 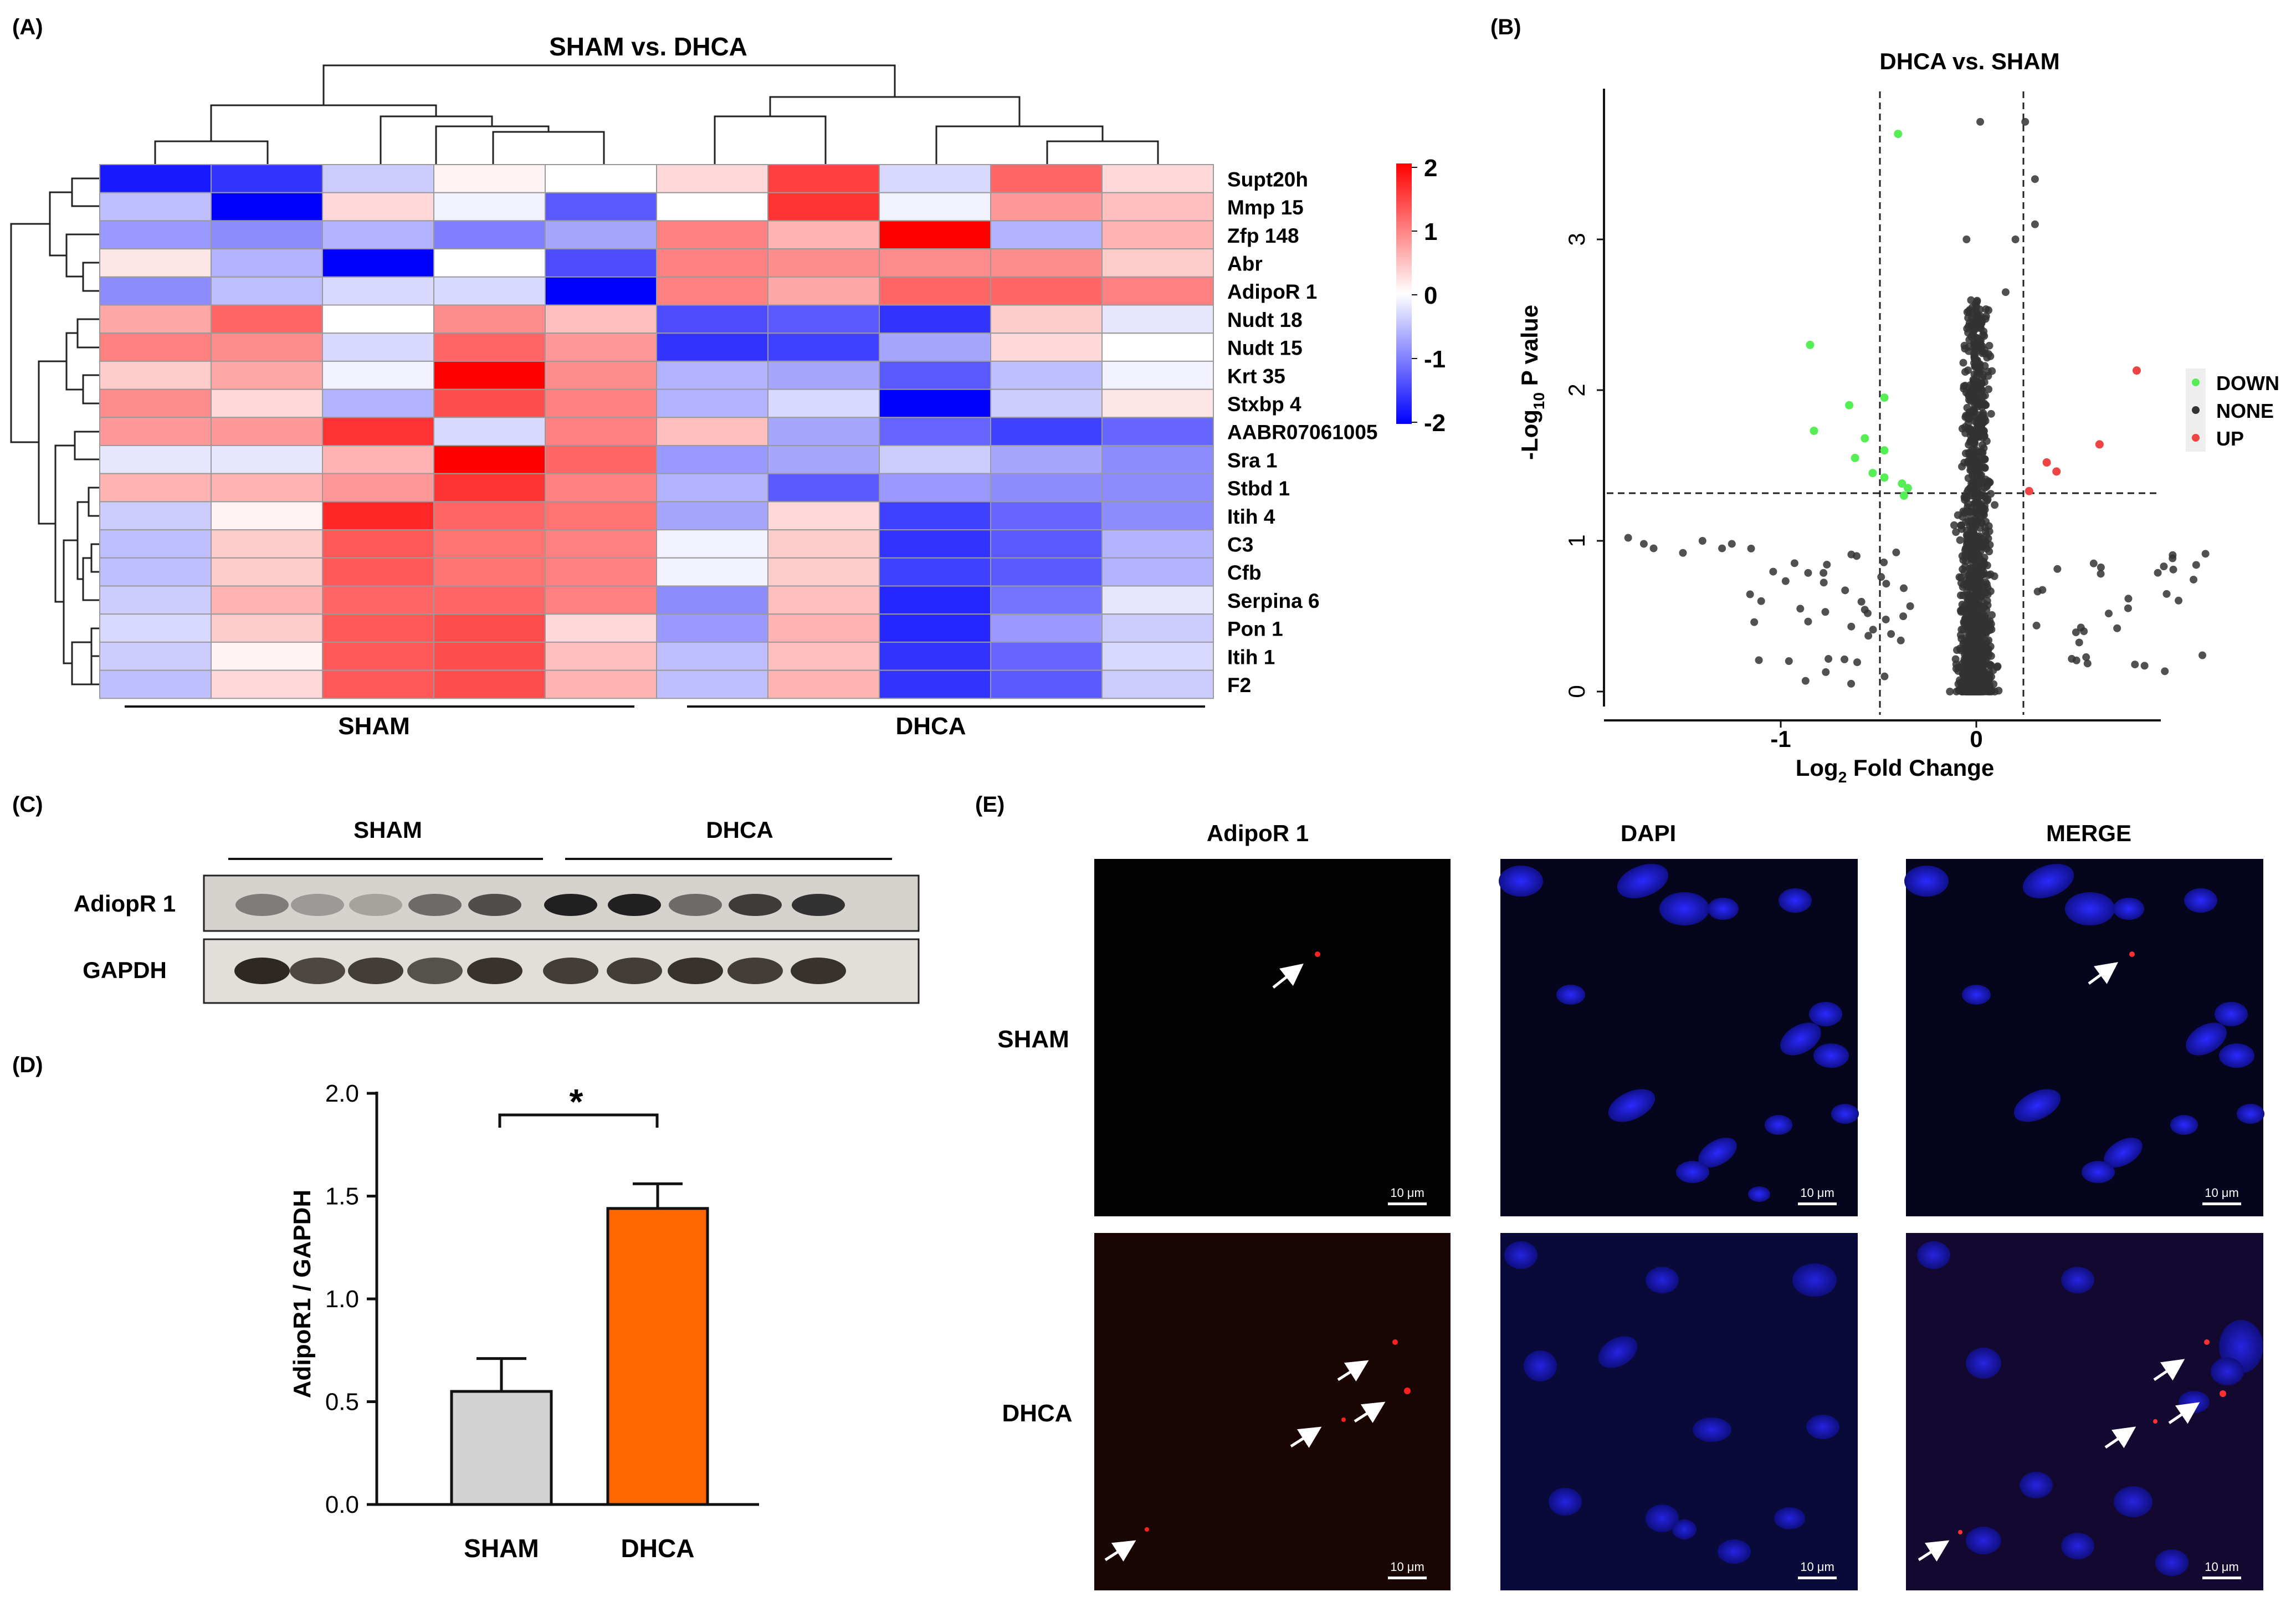 I want to click on gene-label: Nudt 15, so click(x=1265, y=348).